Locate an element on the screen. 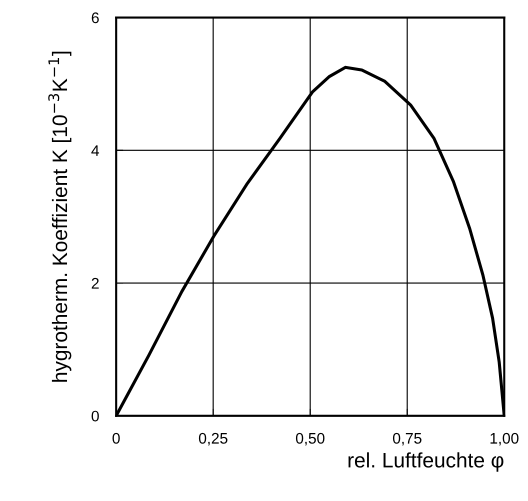 Image resolution: width=528 pixels, height=501 pixels. y-tick-label: 2 is located at coordinates (95, 283).